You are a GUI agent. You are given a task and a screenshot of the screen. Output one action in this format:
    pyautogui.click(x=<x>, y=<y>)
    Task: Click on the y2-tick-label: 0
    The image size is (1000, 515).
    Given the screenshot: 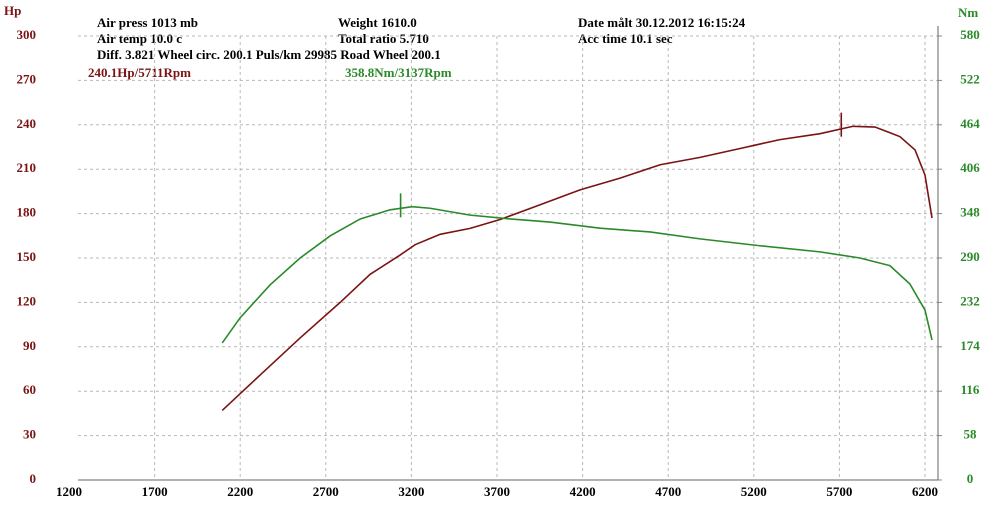 What is the action you would take?
    pyautogui.click(x=970, y=478)
    